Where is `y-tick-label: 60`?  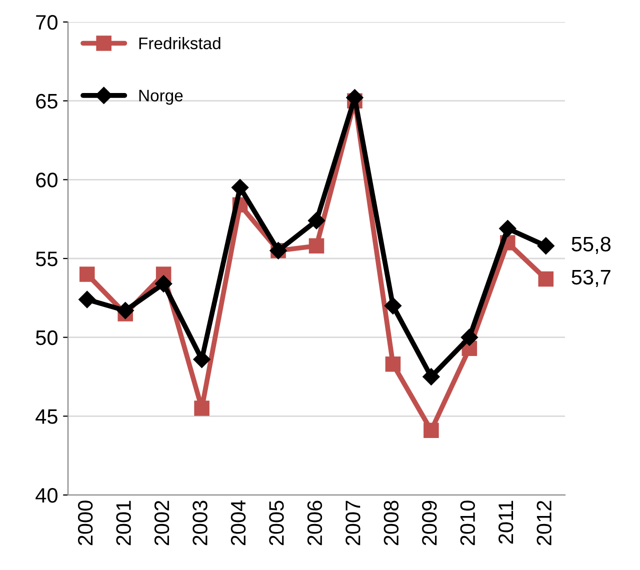
y-tick-label: 60 is located at coordinates (47, 180).